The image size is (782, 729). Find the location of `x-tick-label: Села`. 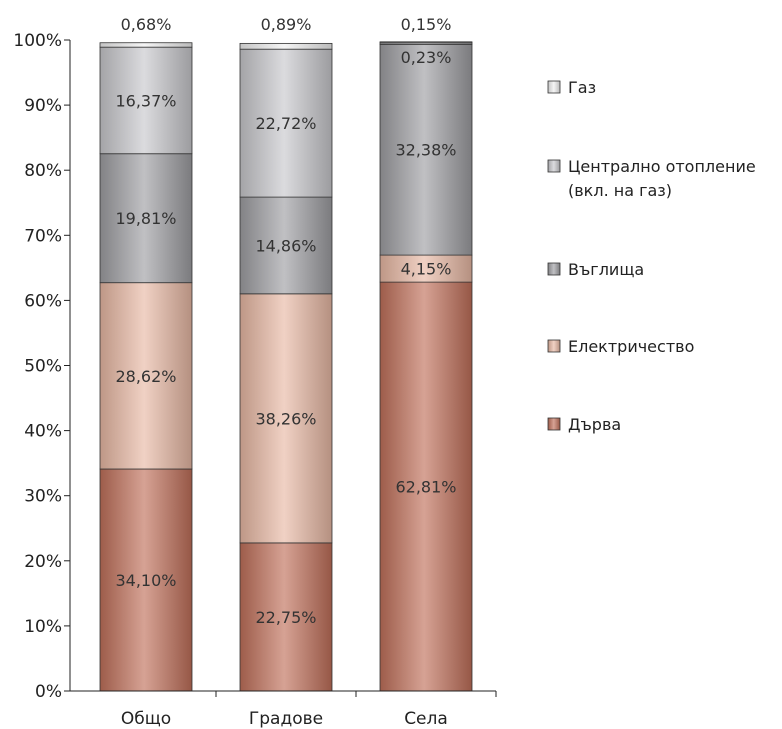

x-tick-label: Села is located at coordinates (426, 719).